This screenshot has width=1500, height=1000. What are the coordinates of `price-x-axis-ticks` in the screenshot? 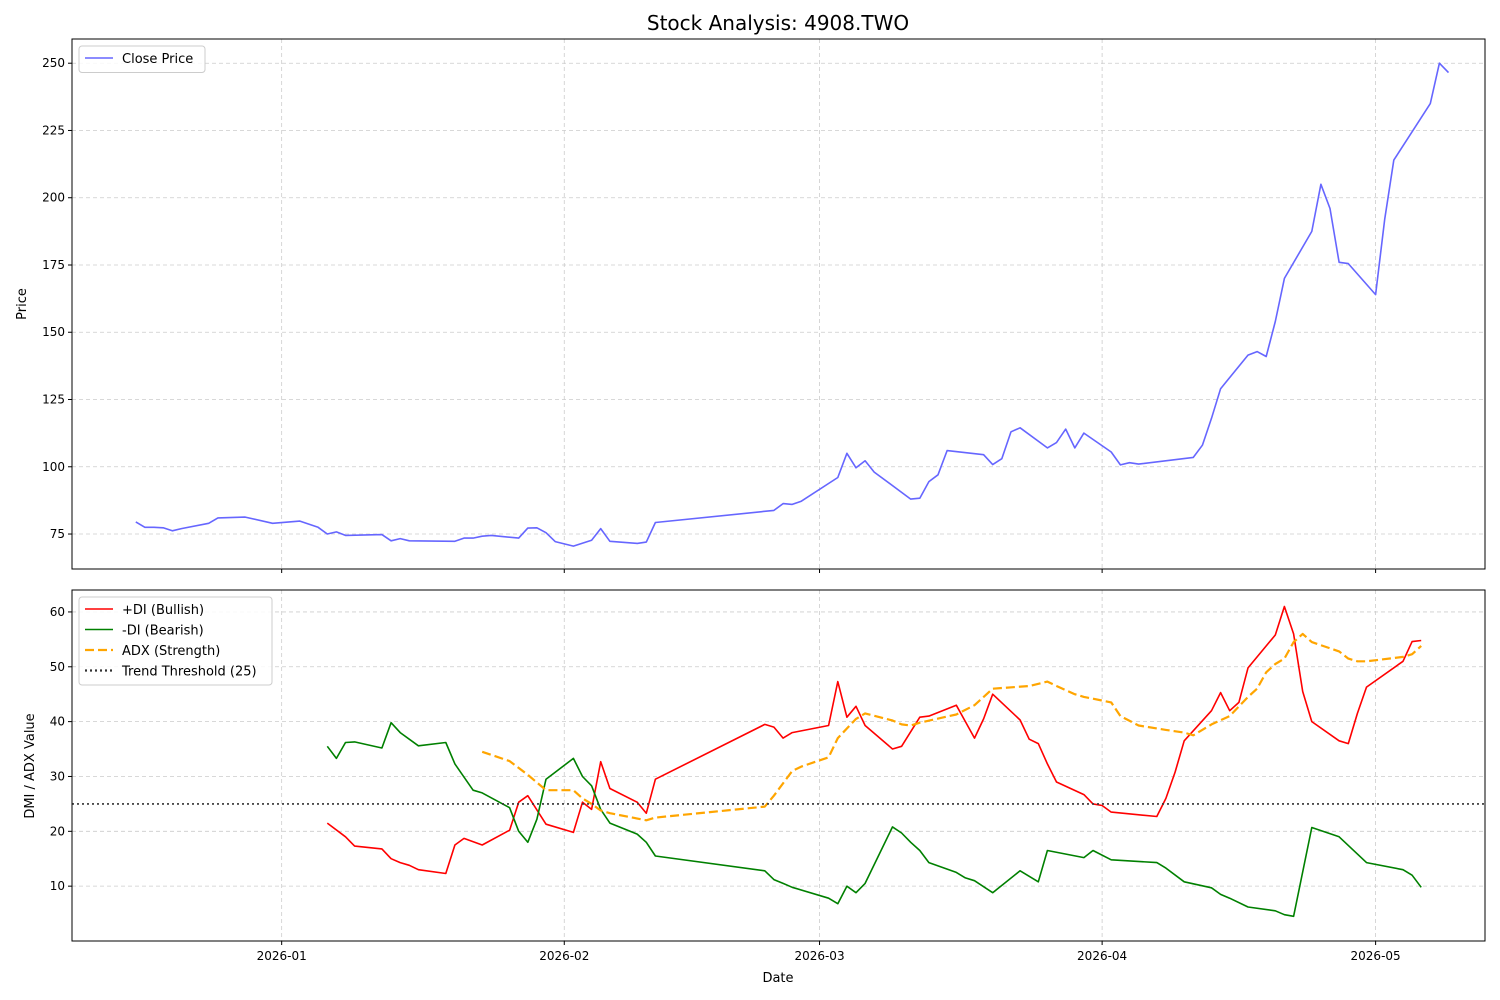 It's located at (829, 571).